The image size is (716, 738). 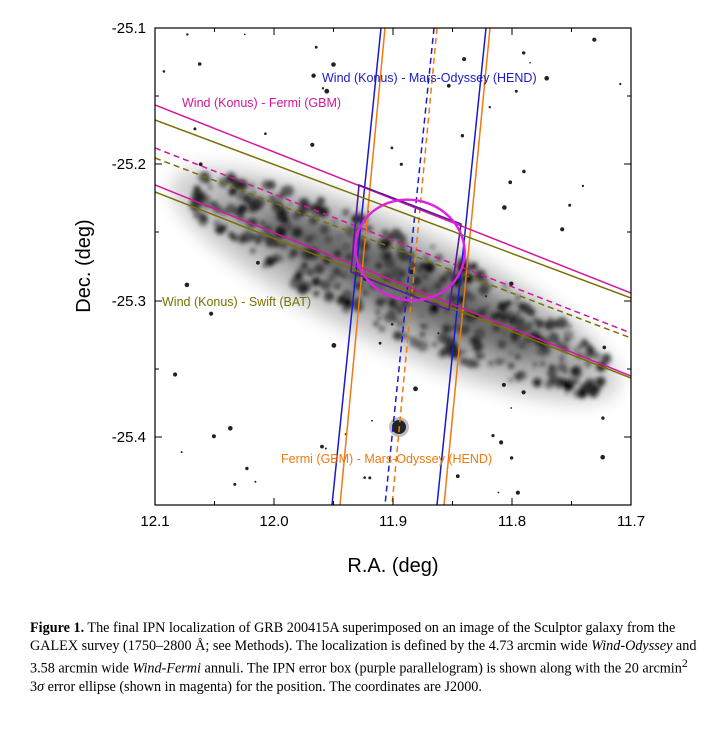 I want to click on y-axis-title: Dec. (deg), so click(x=84, y=265).